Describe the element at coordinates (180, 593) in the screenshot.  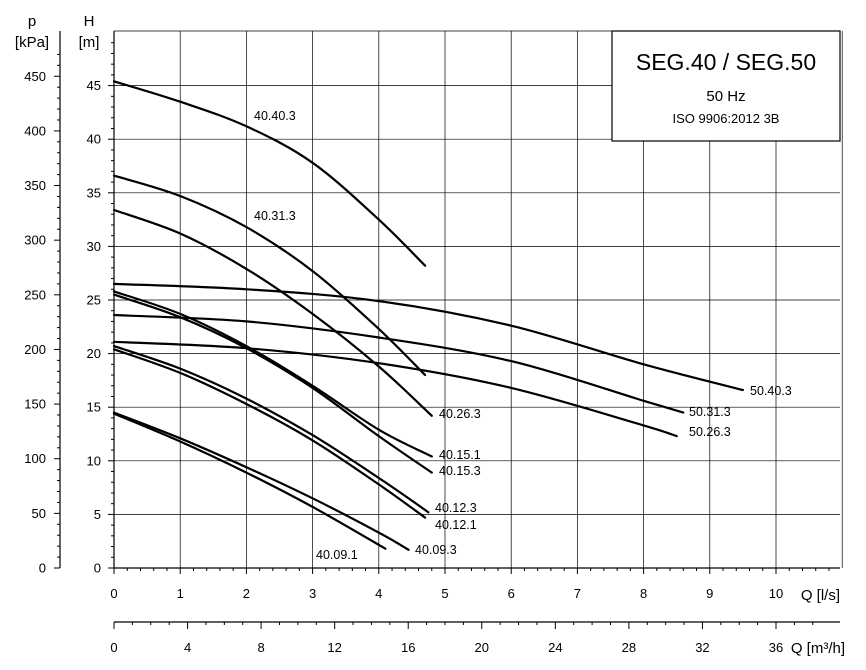
I see `x-axis-tick-label: 1` at that location.